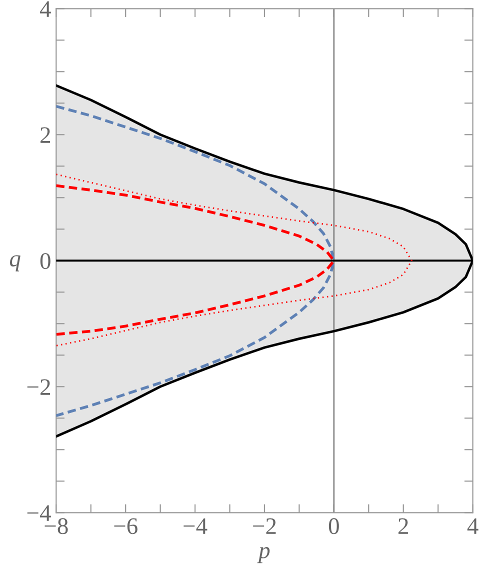 This screenshot has width=480, height=576. What do you see at coordinates (263, 555) in the screenshot?
I see `x-axis-title: p` at bounding box center [263, 555].